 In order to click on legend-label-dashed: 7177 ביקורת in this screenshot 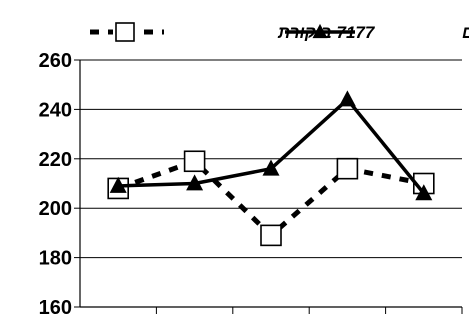, I will do `click(326, 32)`.